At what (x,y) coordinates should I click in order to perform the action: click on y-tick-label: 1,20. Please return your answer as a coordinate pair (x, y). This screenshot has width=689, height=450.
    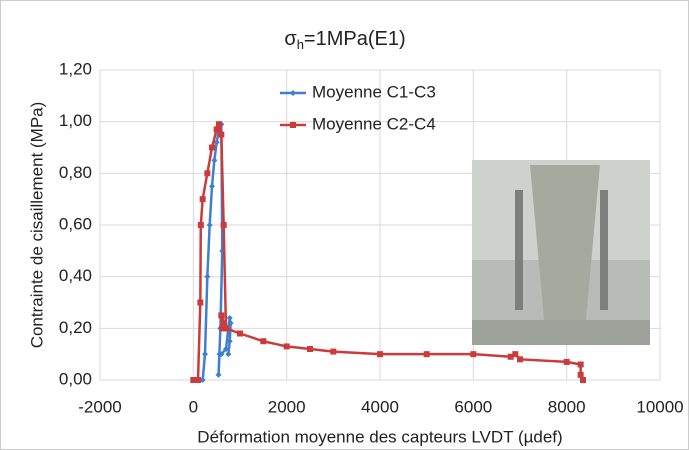
    Looking at the image, I should click on (75, 68).